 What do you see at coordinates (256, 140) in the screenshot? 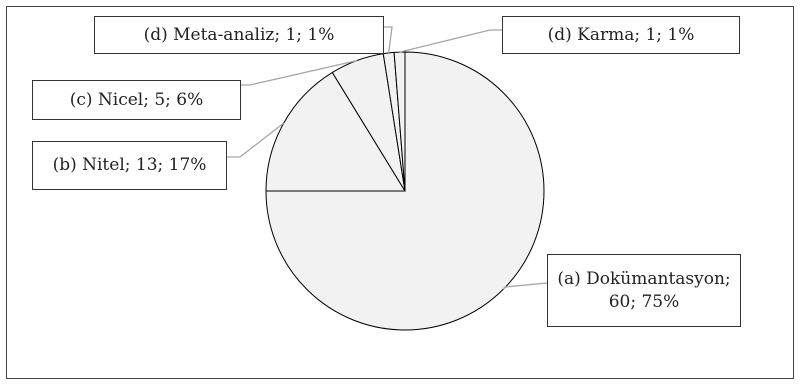
I see `leader-line-nitel` at bounding box center [256, 140].